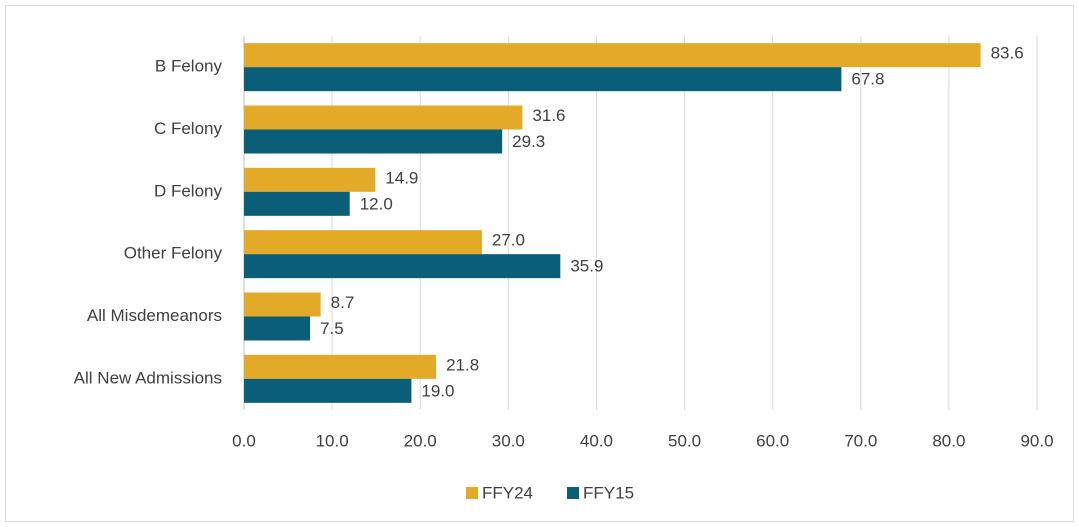  Describe the element at coordinates (948, 440) in the screenshot. I see `x-tick-label: 80.0` at that location.